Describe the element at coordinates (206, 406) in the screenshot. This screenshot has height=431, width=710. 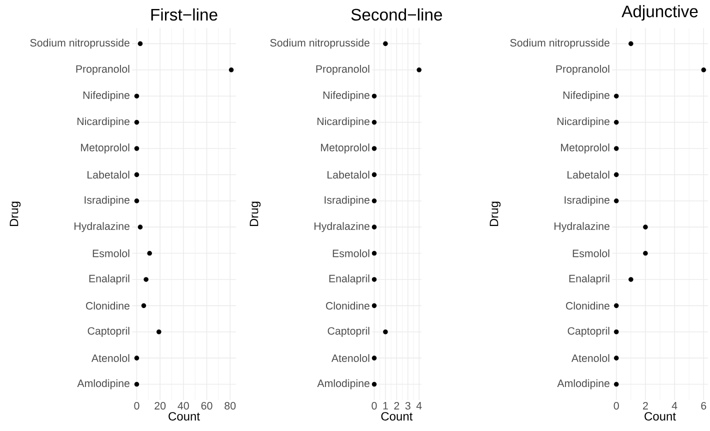
I see `x-tick-label: 60` at that location.